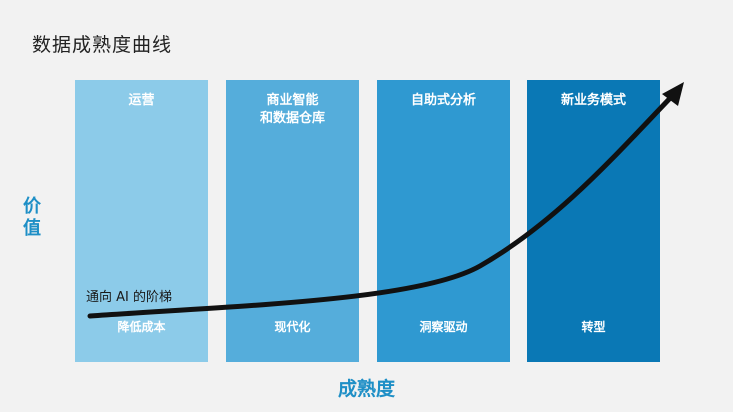  What do you see at coordinates (673, 94) in the screenshot?
I see `arrow-head-icon` at bounding box center [673, 94].